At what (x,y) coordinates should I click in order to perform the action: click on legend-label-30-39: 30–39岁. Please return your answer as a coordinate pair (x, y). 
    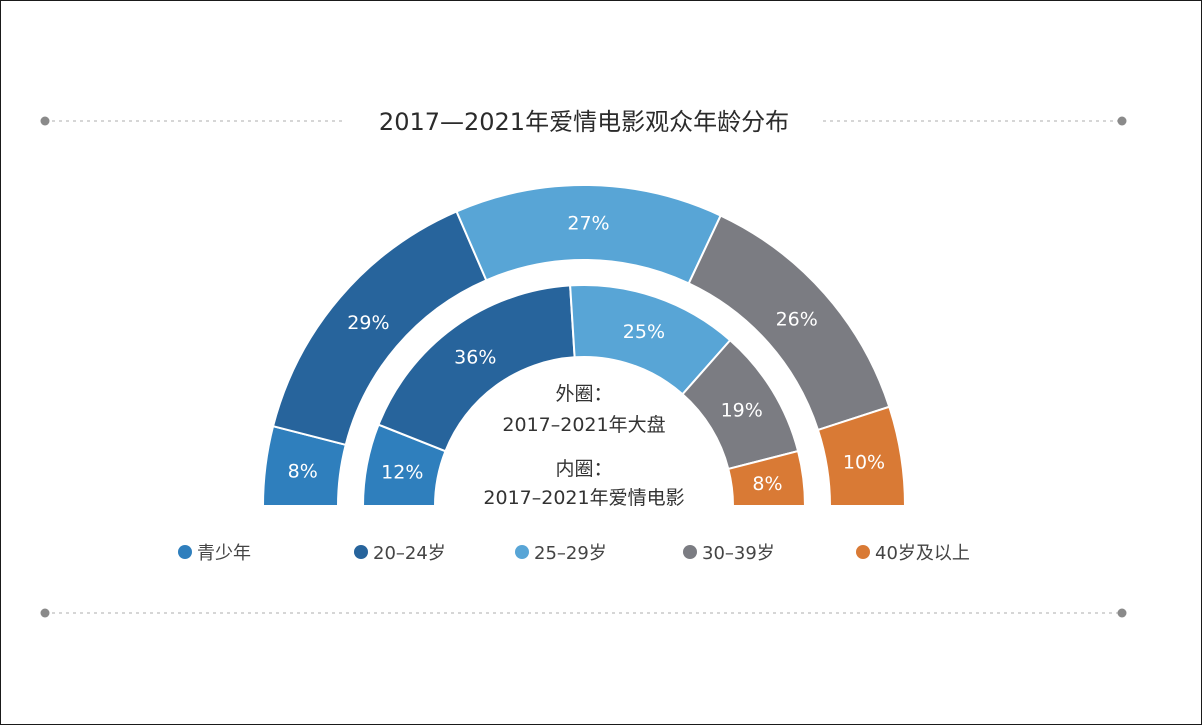
    Looking at the image, I should click on (738, 553).